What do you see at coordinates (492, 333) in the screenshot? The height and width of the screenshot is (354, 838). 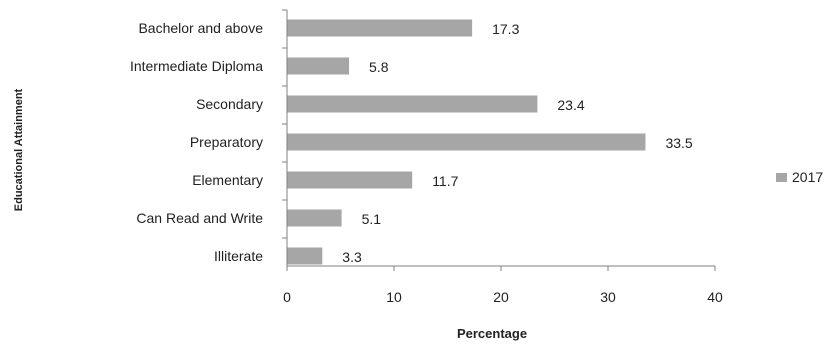 I see `x-axis-title: Percentage` at bounding box center [492, 333].